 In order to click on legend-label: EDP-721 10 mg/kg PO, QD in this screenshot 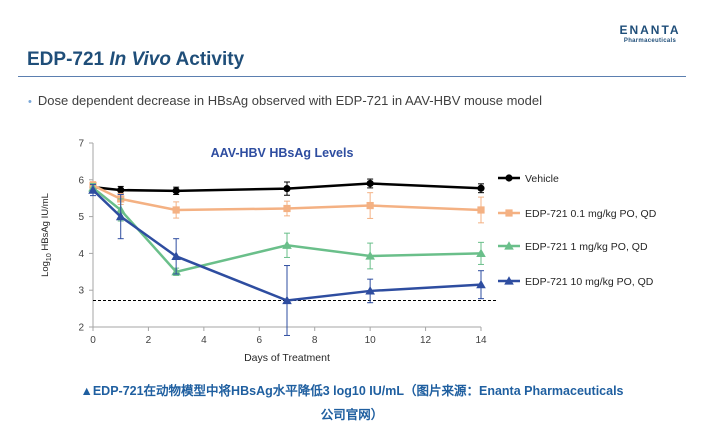, I will do `click(589, 282)`.